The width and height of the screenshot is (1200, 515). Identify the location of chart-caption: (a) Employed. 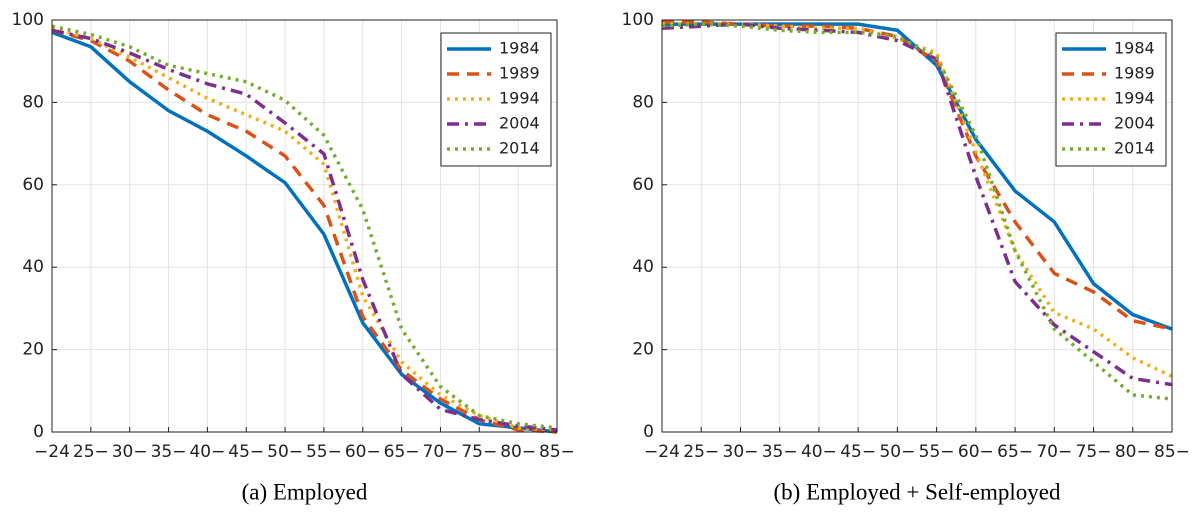
(305, 491).